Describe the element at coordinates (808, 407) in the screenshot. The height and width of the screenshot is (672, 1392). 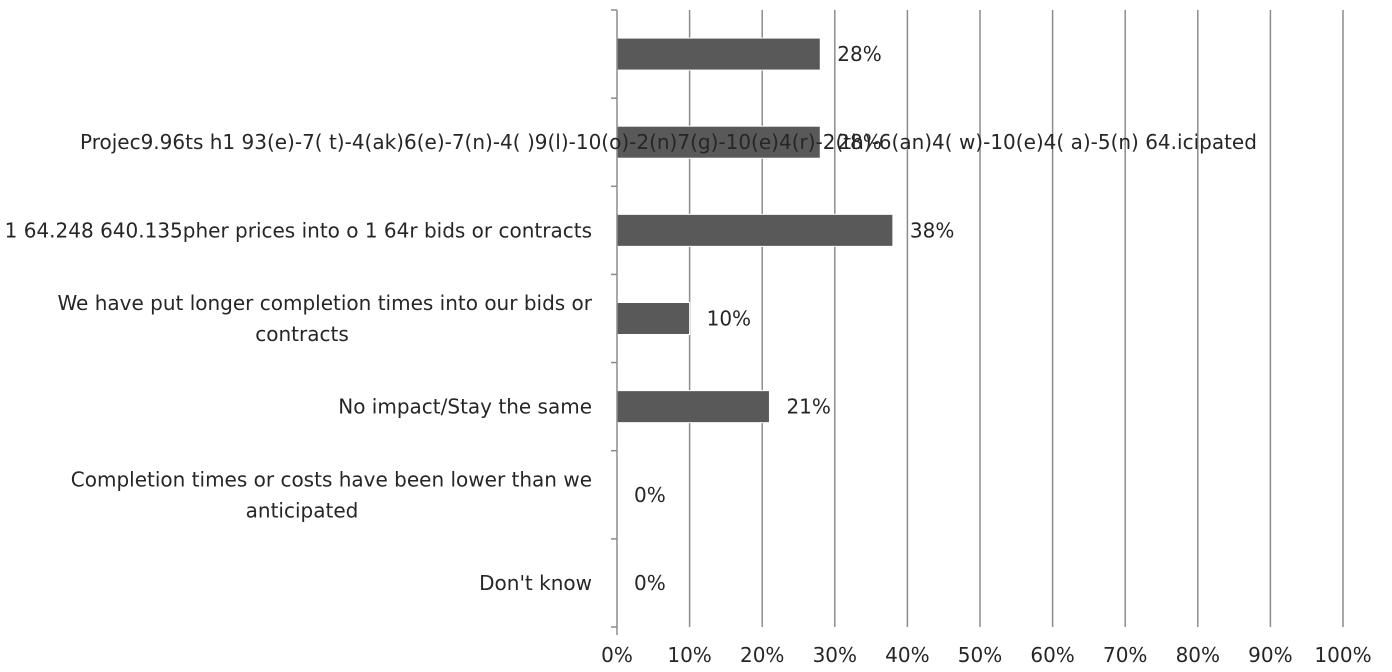
I see `data-label: 21%` at that location.